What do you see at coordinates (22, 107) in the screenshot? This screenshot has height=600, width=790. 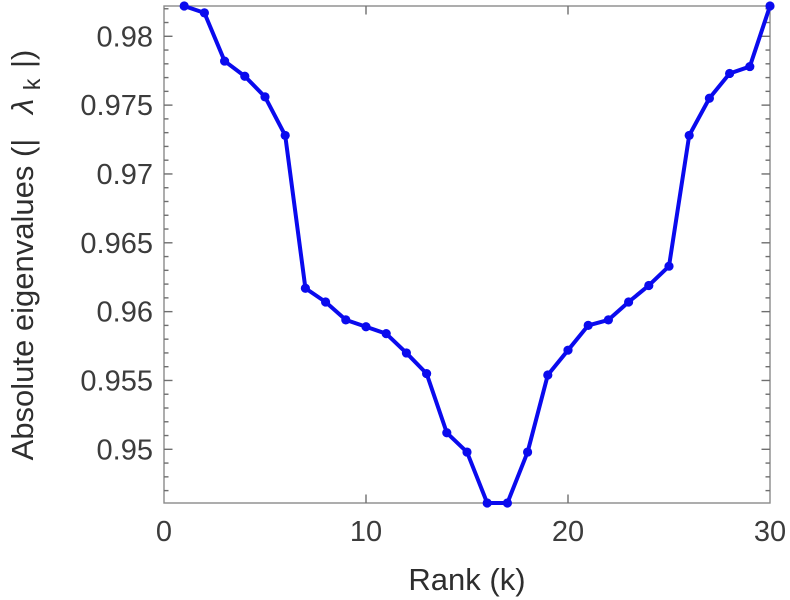 I see `lambda-symbol: λ` at bounding box center [22, 107].